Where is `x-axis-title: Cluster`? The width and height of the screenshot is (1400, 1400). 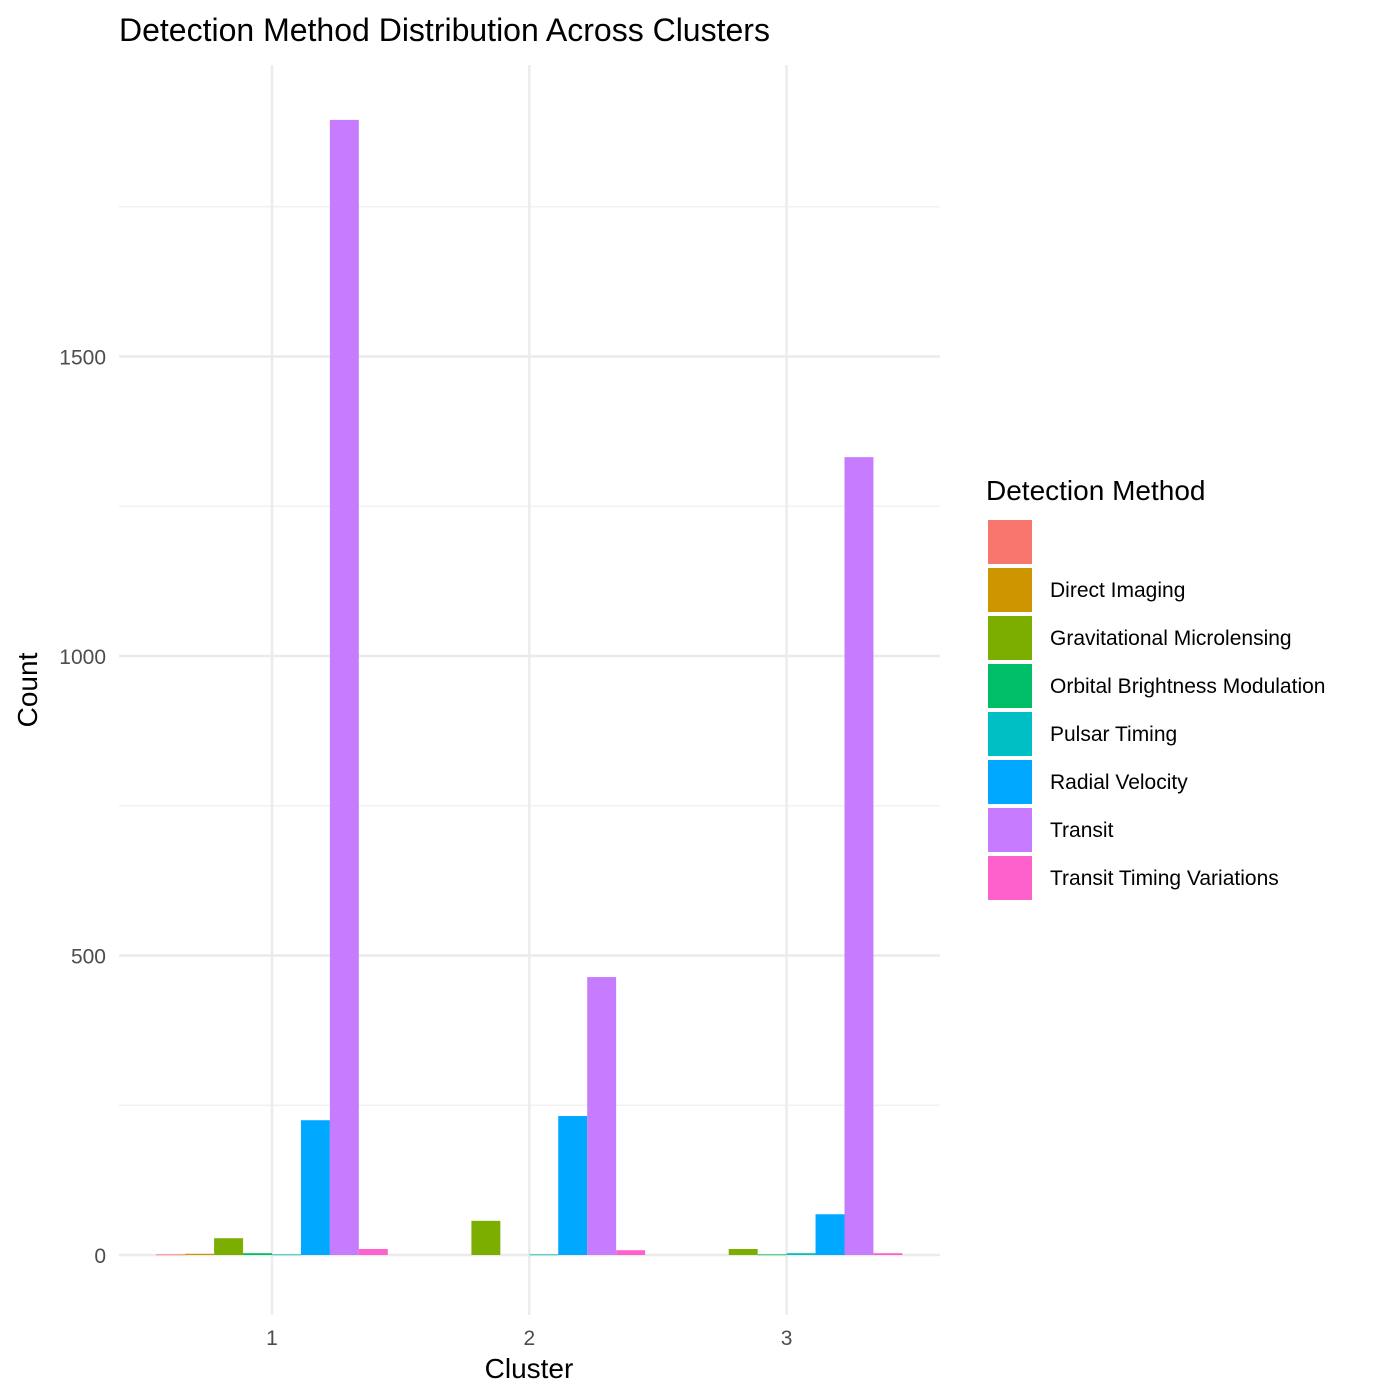 x-axis-title: Cluster is located at coordinates (529, 1368).